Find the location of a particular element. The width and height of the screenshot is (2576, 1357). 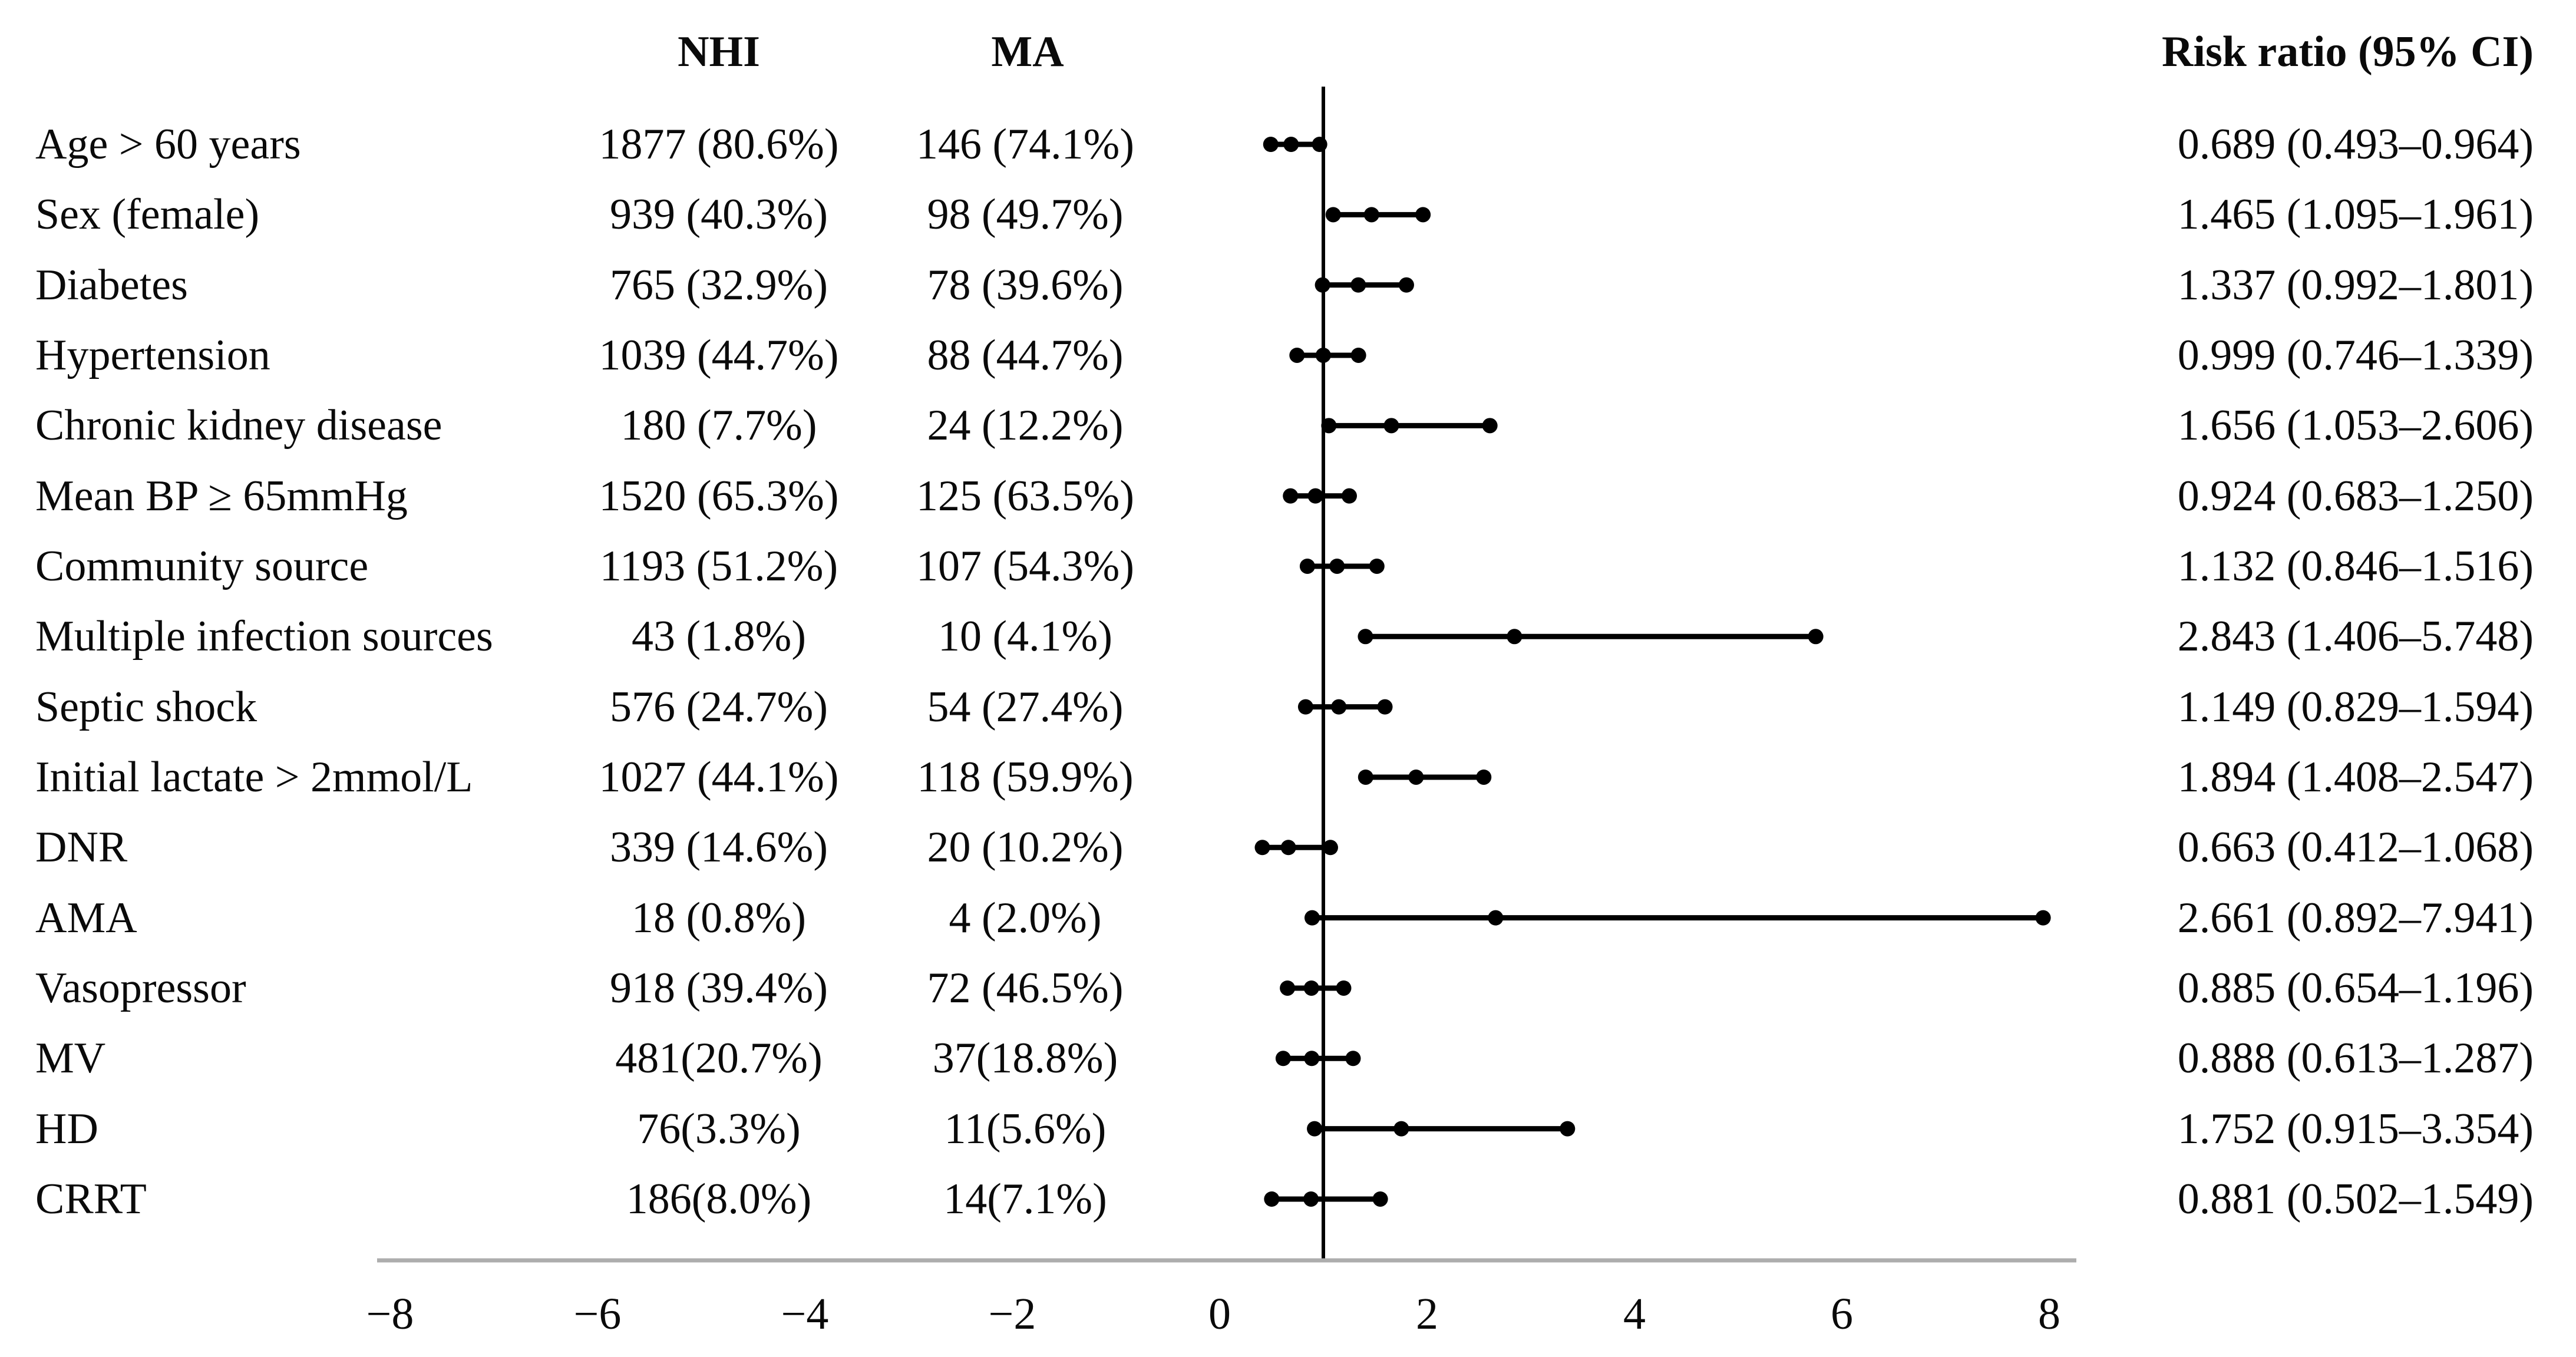

risk-ratio-value: 0.888 (0.613–1.287) is located at coordinates (2355, 1058).